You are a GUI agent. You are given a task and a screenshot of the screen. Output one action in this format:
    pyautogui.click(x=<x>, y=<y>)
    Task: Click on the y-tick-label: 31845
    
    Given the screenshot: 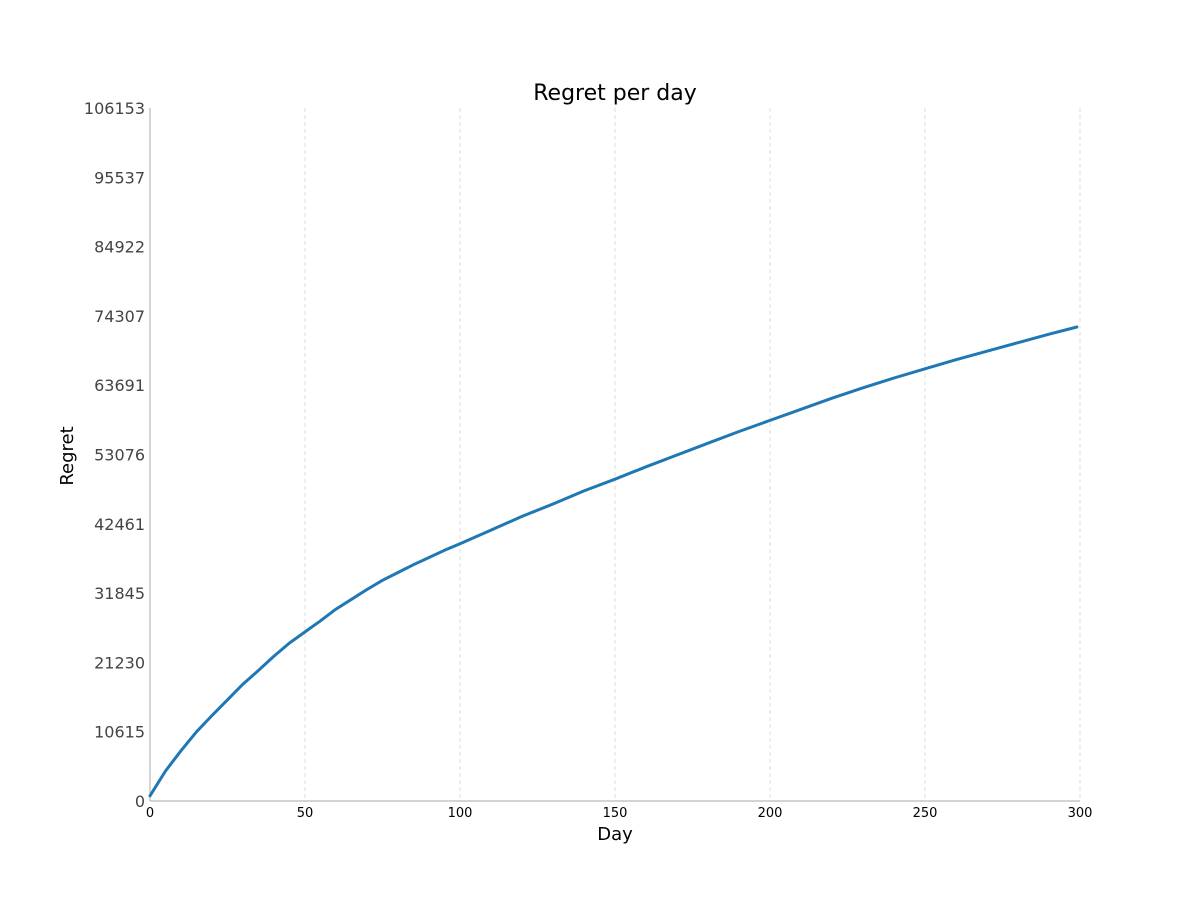 What is the action you would take?
    pyautogui.click(x=119, y=593)
    